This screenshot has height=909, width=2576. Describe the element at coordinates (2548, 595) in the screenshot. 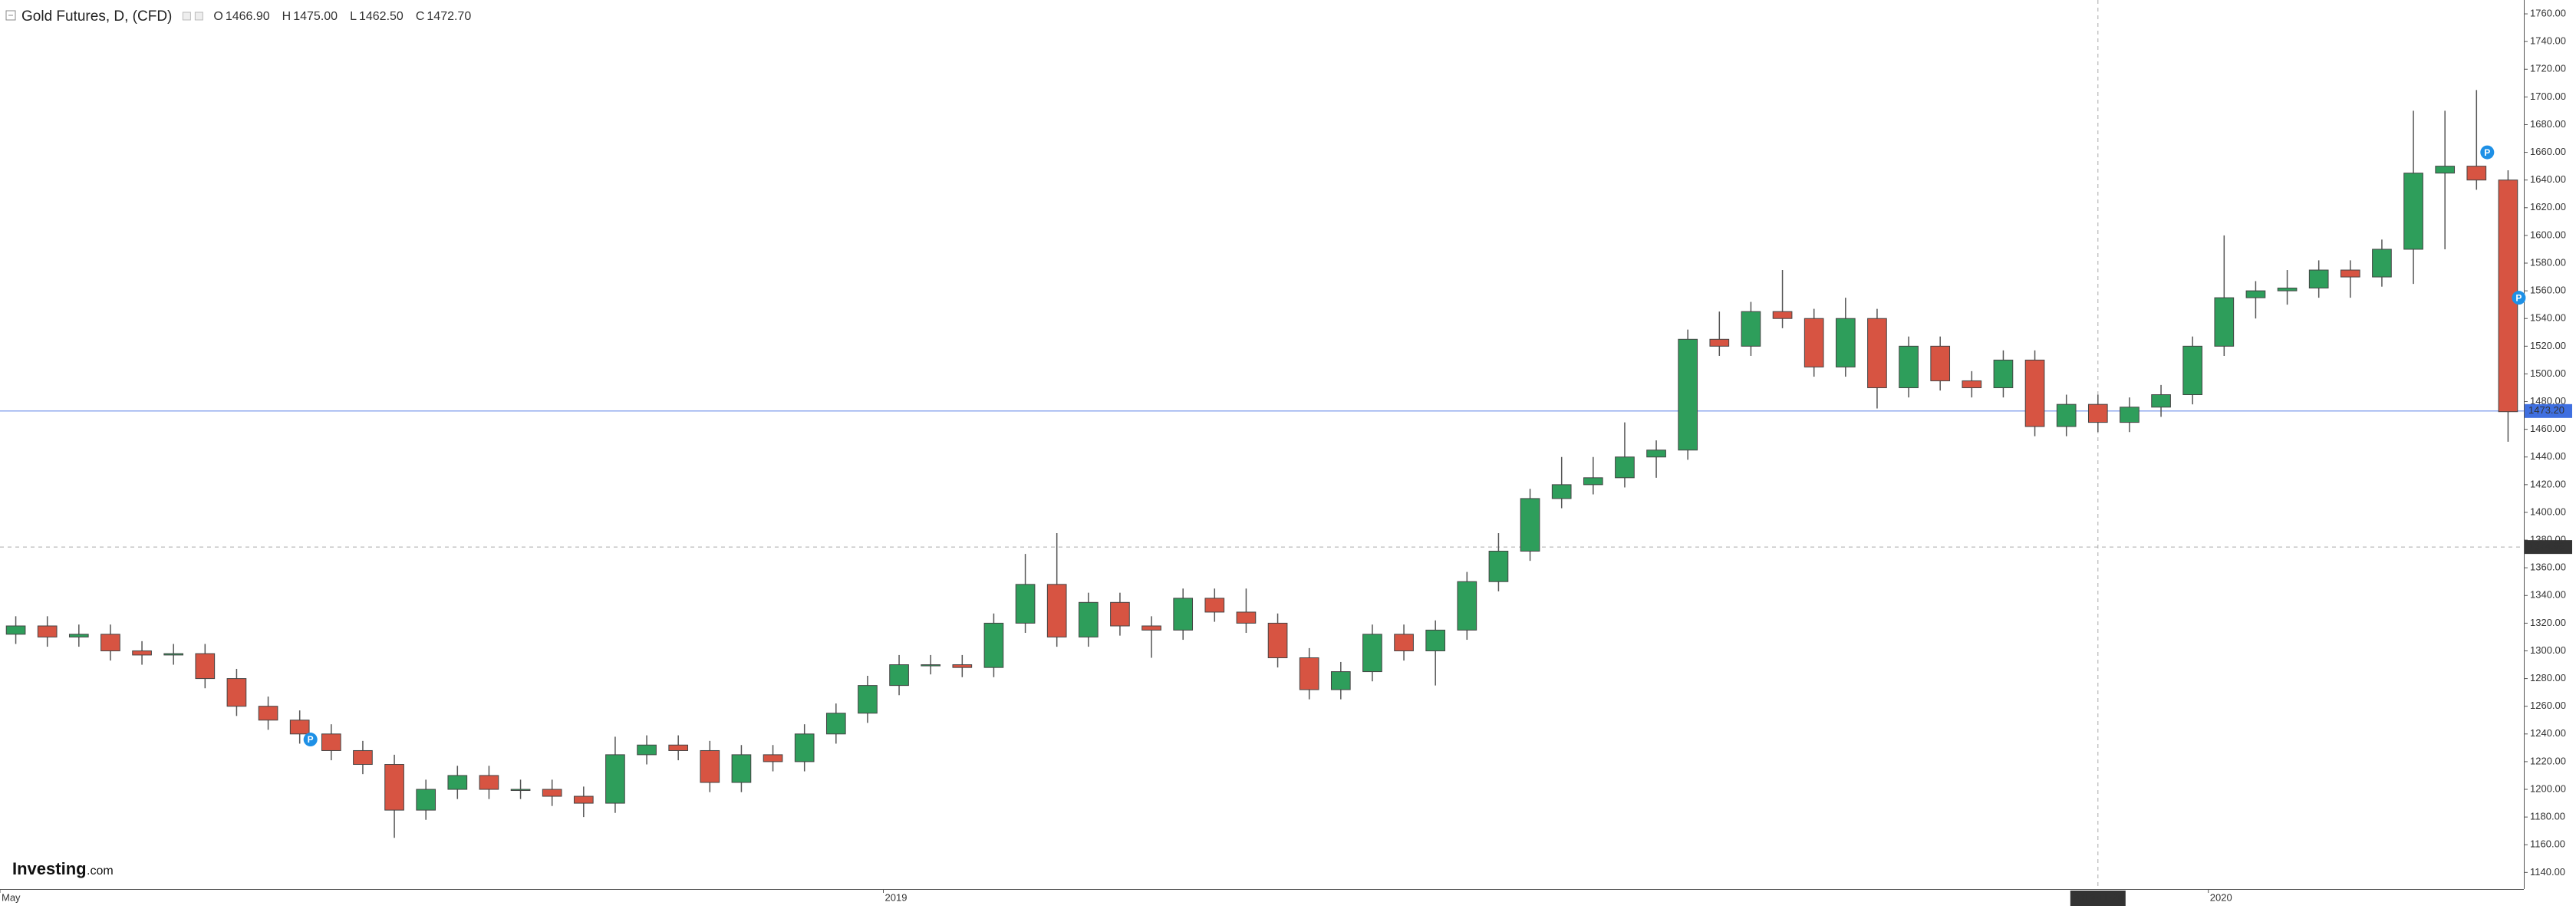

I see `y-tick-label: 1340.00` at that location.